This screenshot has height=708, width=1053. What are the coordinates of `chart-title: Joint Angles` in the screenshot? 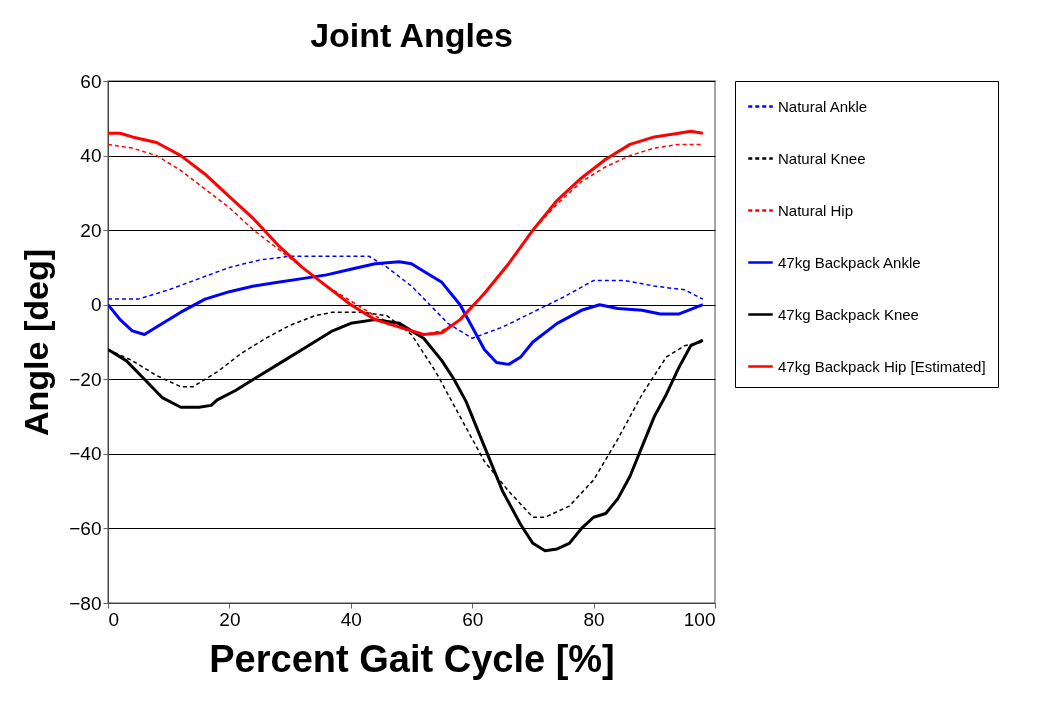 It's located at (411, 35).